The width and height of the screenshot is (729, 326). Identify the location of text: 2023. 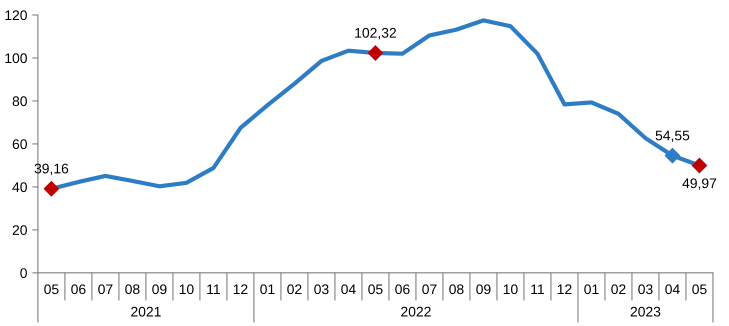
(645, 311).